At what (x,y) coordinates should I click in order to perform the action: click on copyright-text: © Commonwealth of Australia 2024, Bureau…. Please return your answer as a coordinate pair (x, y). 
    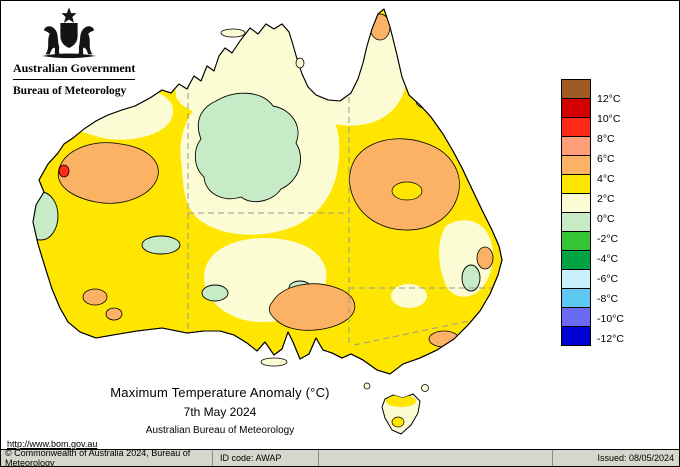
    Looking at the image, I should click on (107, 457).